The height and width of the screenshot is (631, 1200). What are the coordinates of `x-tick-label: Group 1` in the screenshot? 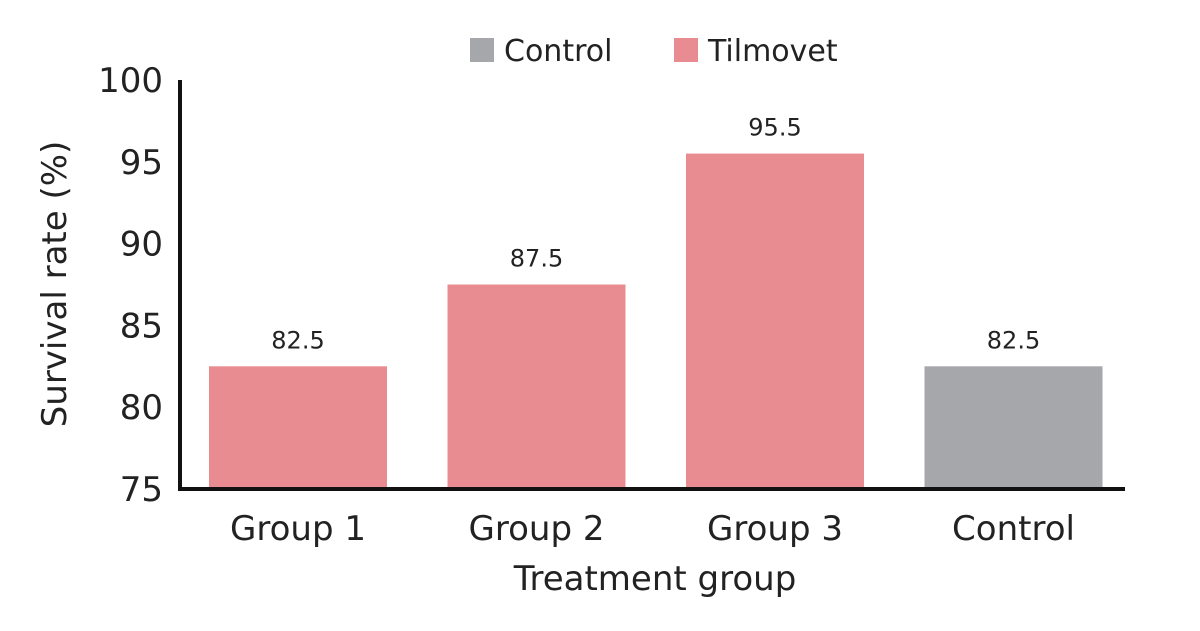 It's located at (298, 529).